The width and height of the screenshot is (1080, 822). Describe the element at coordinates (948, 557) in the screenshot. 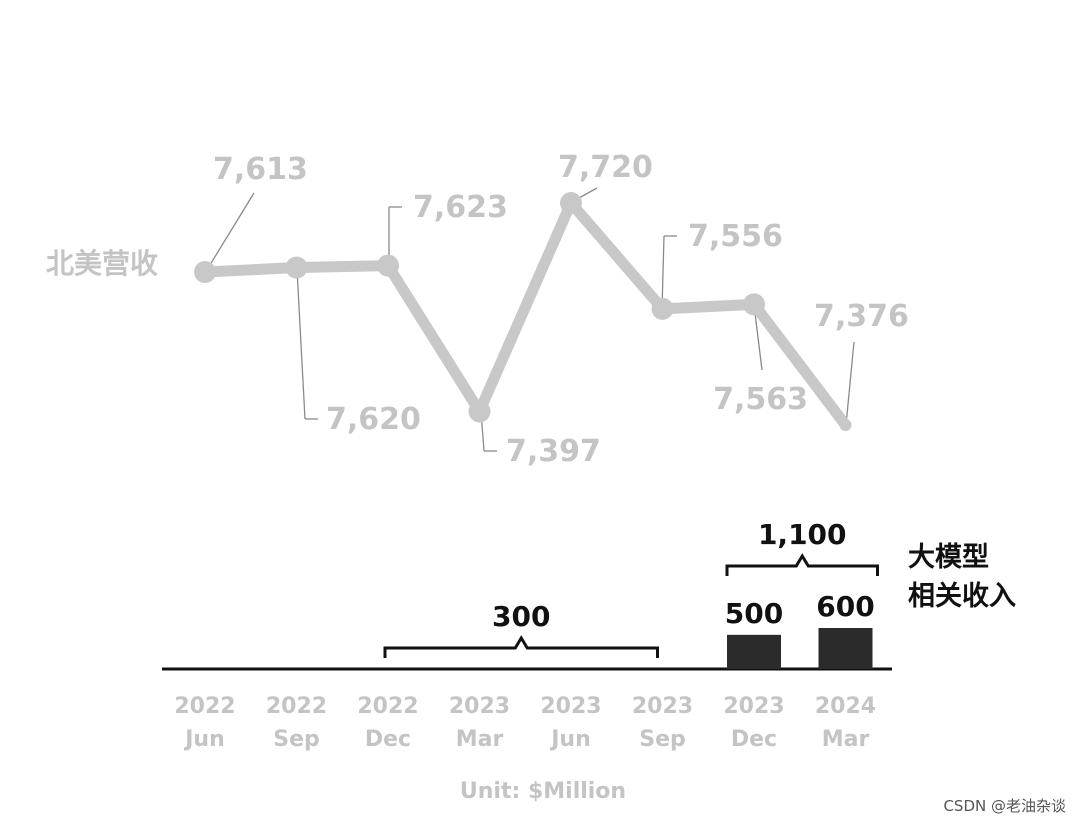

I see `bar-series-label-line-1: 大模型` at that location.